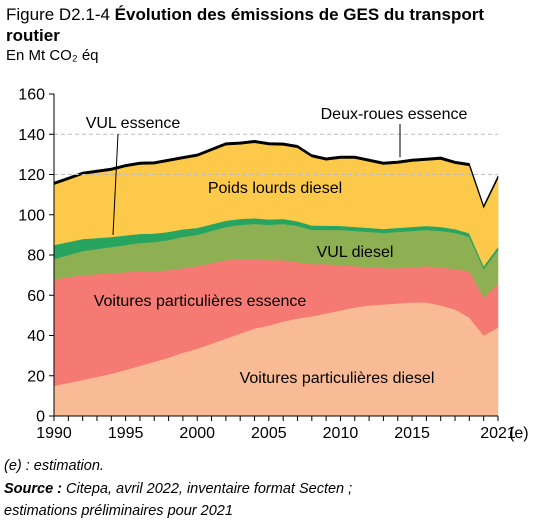 Image resolution: width=537 pixels, height=527 pixels. What do you see at coordinates (394, 114) in the screenshot?
I see `label-deux-roues-essence: Deux-roues essence` at bounding box center [394, 114].